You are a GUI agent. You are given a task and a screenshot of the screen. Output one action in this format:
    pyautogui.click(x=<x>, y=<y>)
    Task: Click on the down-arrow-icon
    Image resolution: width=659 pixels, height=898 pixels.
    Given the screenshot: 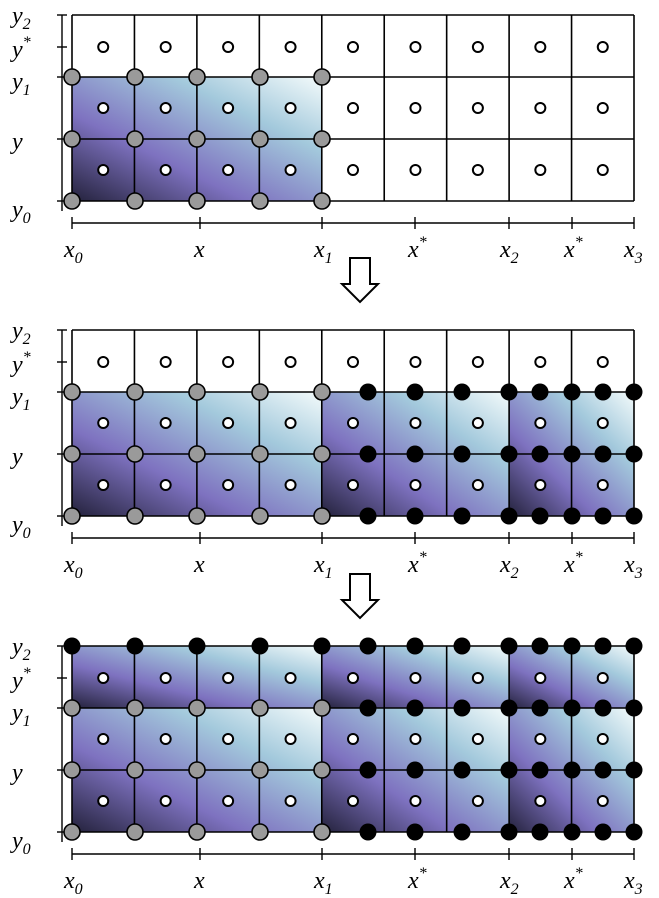 What is the action you would take?
    pyautogui.click(x=360, y=280)
    